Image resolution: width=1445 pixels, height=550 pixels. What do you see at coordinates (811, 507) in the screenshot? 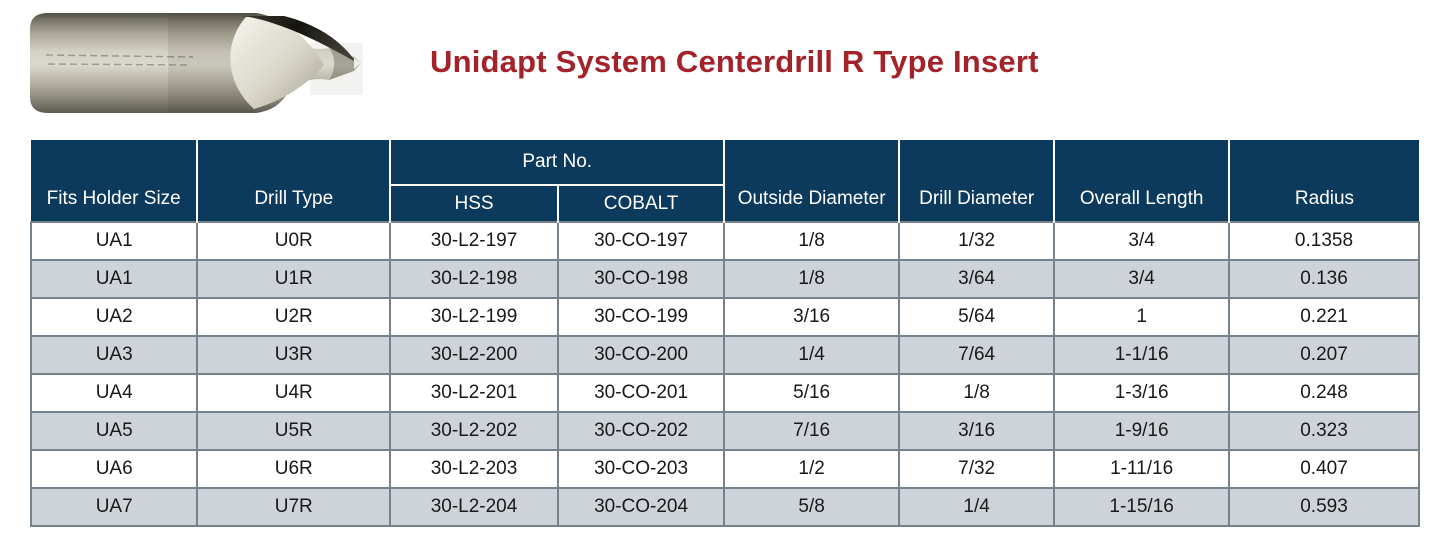
I see `cell-outside-diameter: 5/8` at bounding box center [811, 507].